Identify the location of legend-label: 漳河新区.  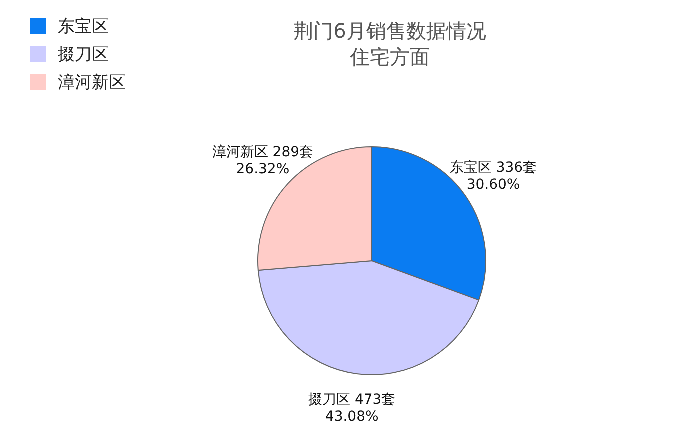
(92, 83).